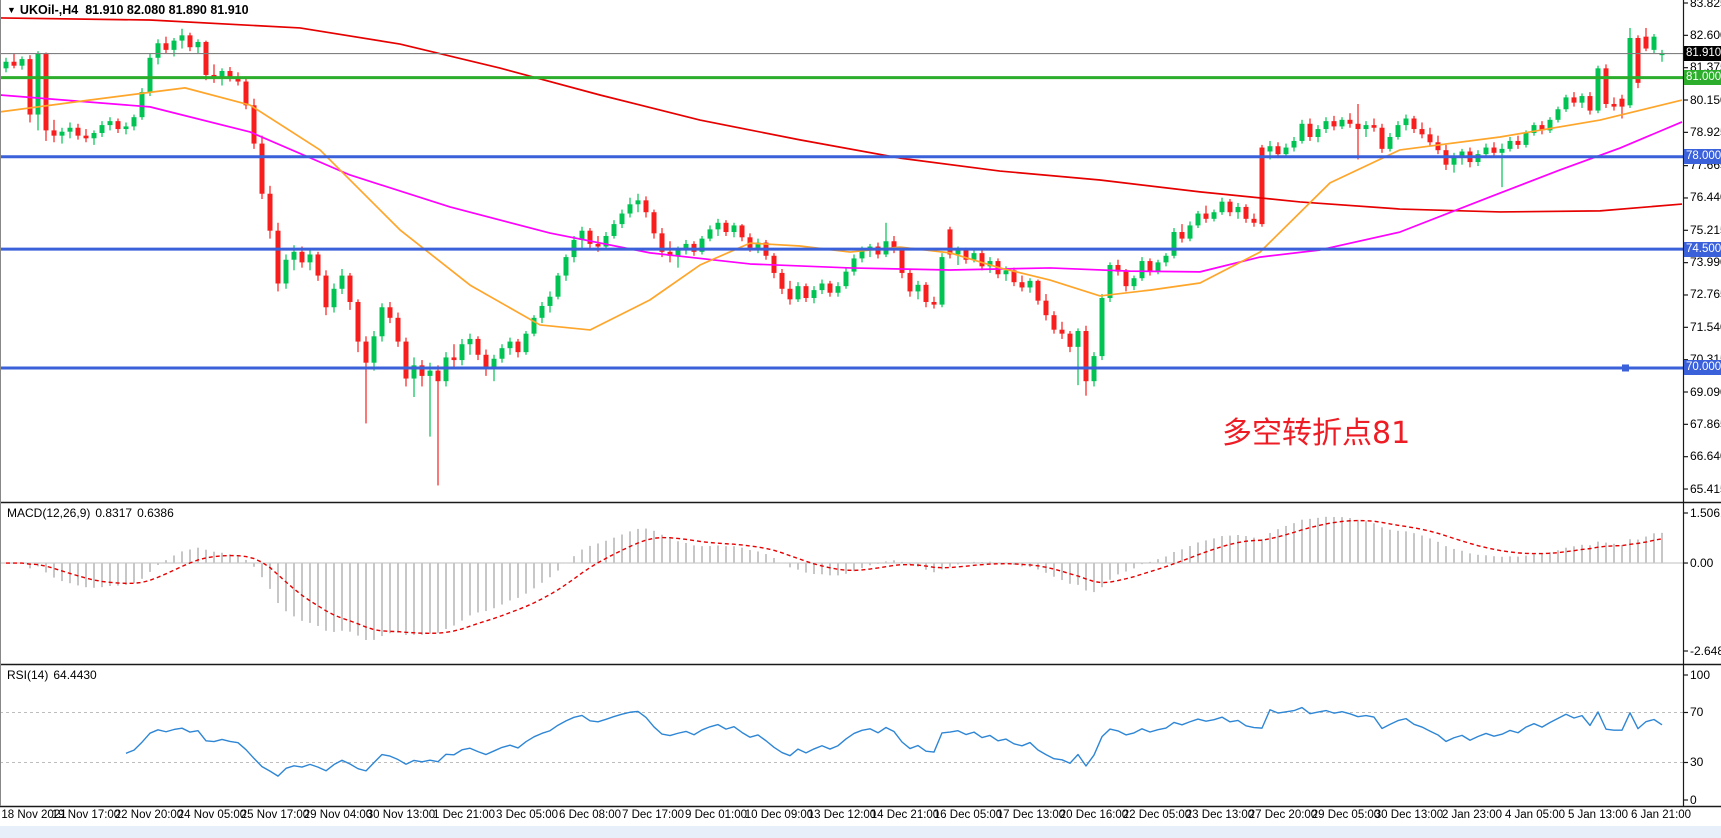 This screenshot has width=1721, height=838. Describe the element at coordinates (834, 576) in the screenshot. I see `macd-signal-line` at that location.